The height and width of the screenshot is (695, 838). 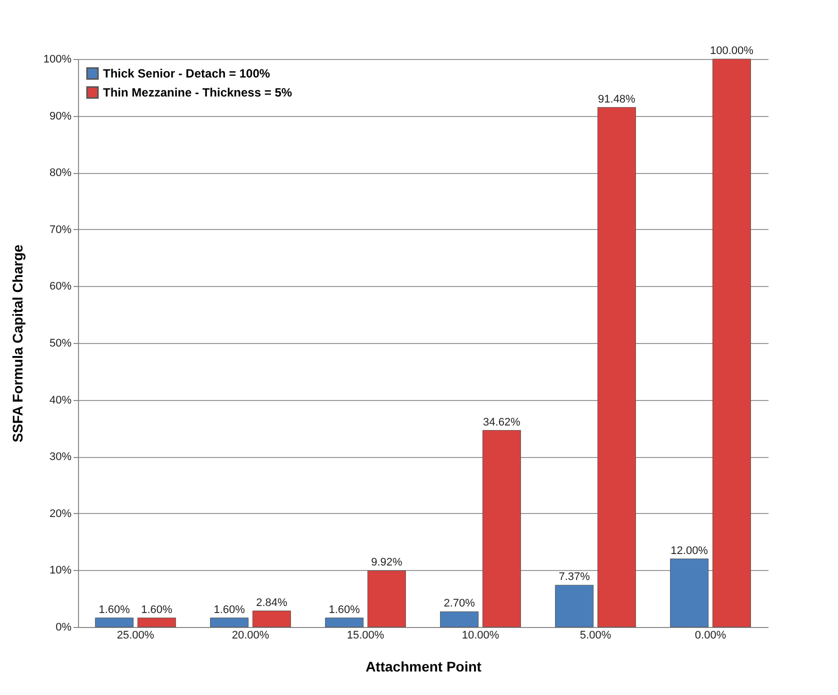 What do you see at coordinates (60, 173) in the screenshot?
I see `y-tick-label: 80%` at bounding box center [60, 173].